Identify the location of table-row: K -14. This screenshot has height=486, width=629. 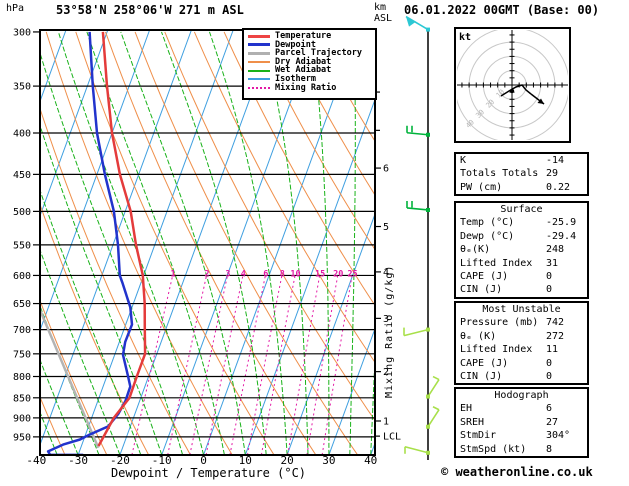
(521, 160).